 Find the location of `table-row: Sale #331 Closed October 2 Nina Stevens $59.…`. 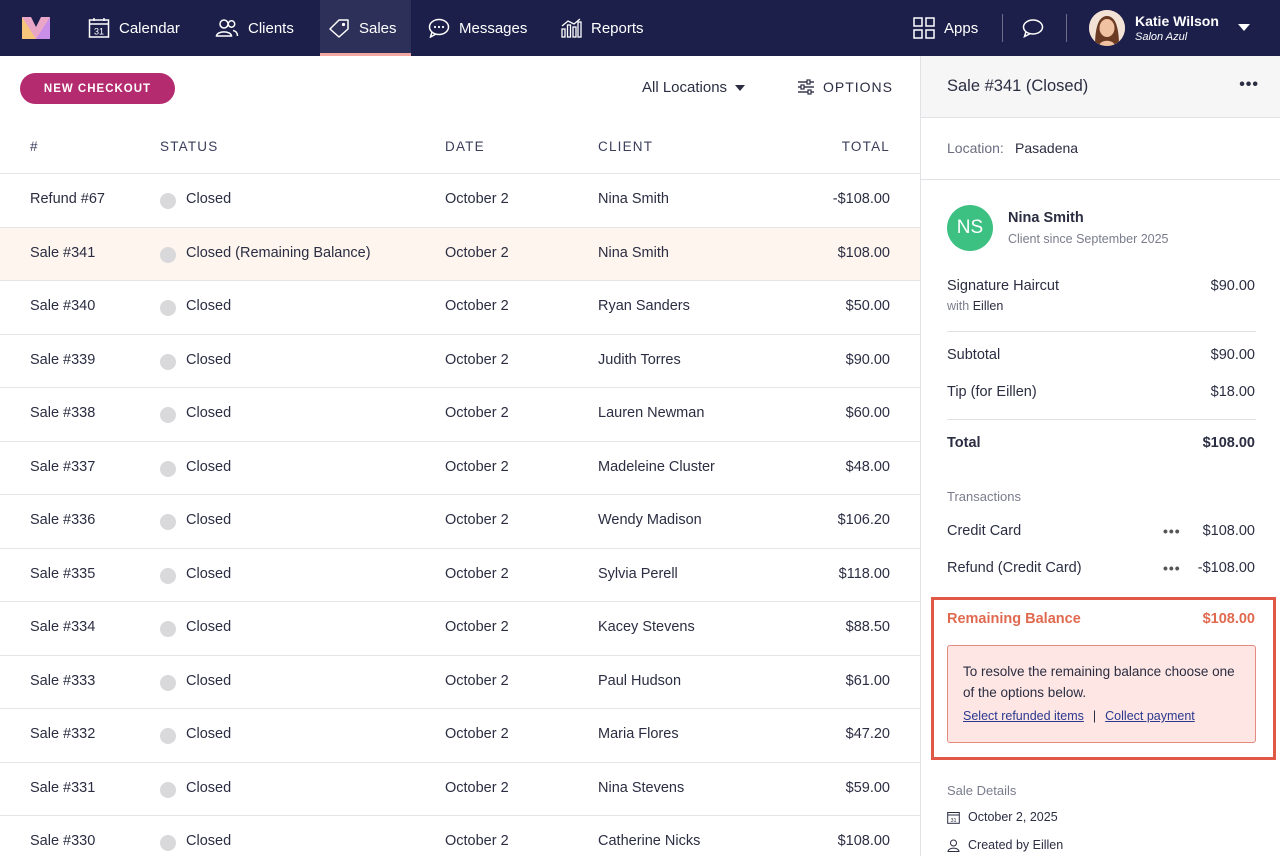

table-row: Sale #331 Closed October 2 Nina Stevens $59.… is located at coordinates (460, 788).